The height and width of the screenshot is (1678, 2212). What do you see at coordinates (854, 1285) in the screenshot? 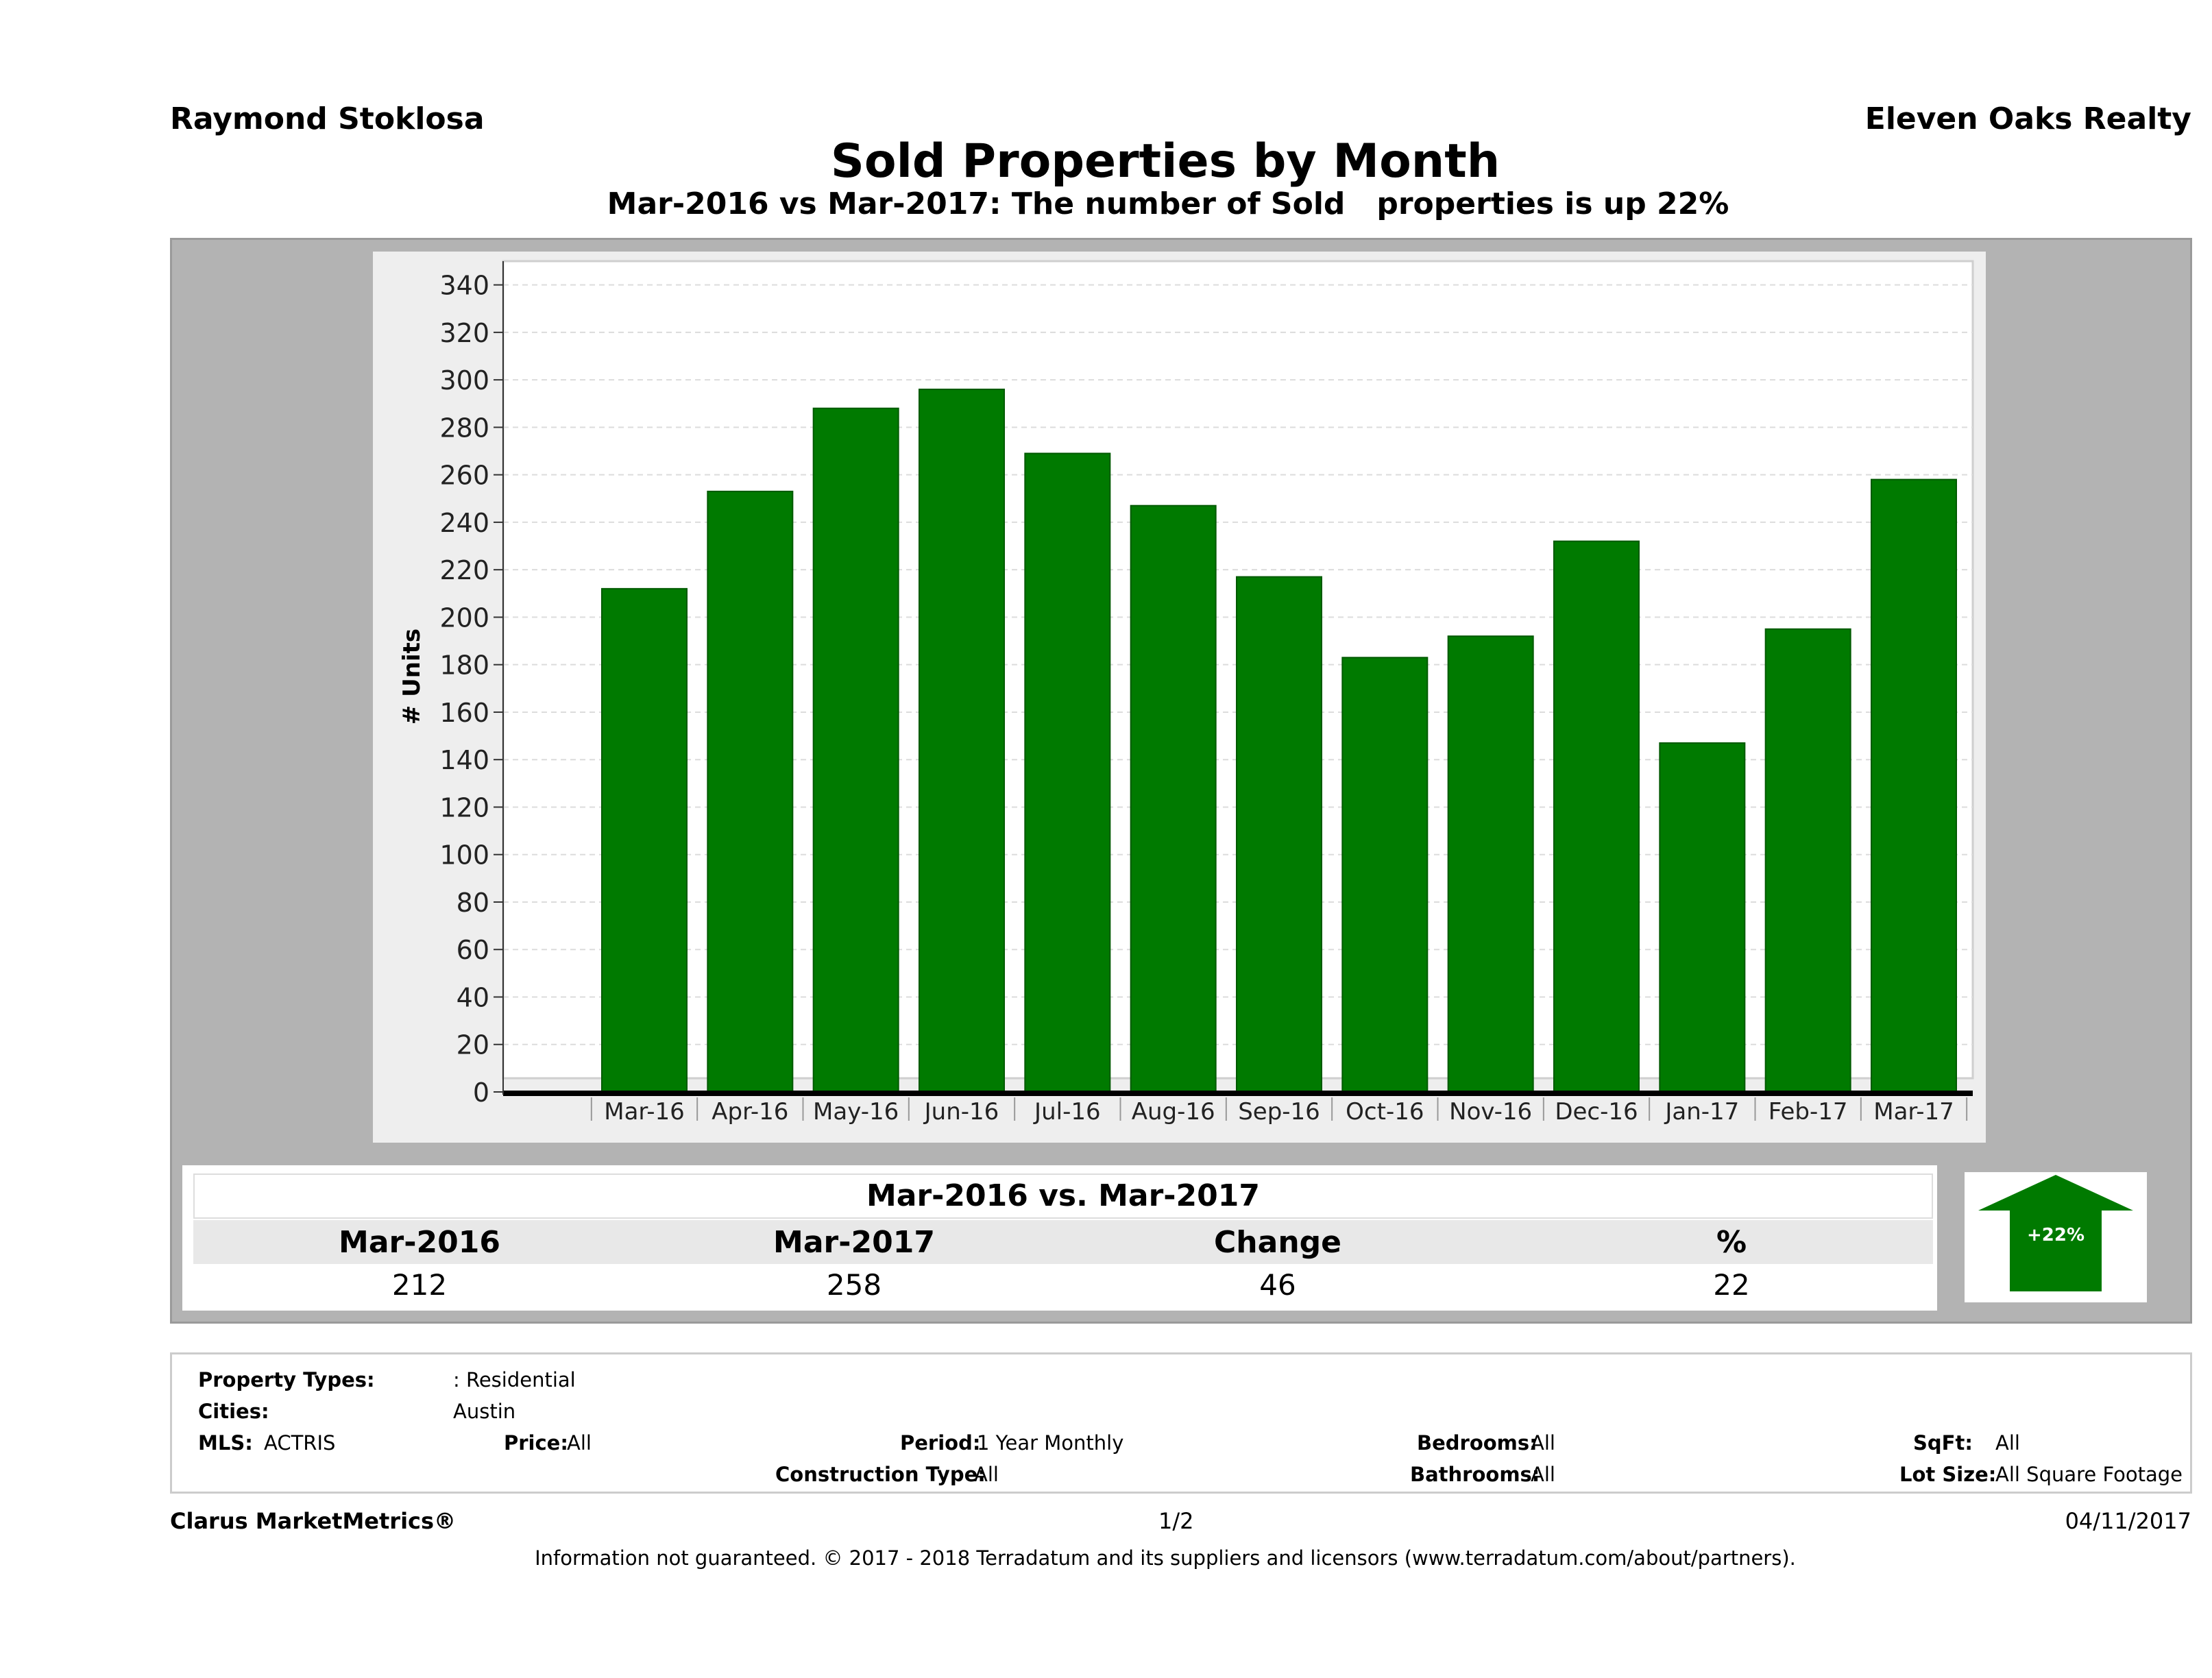
I see `value-mar-2017: 258` at bounding box center [854, 1285].